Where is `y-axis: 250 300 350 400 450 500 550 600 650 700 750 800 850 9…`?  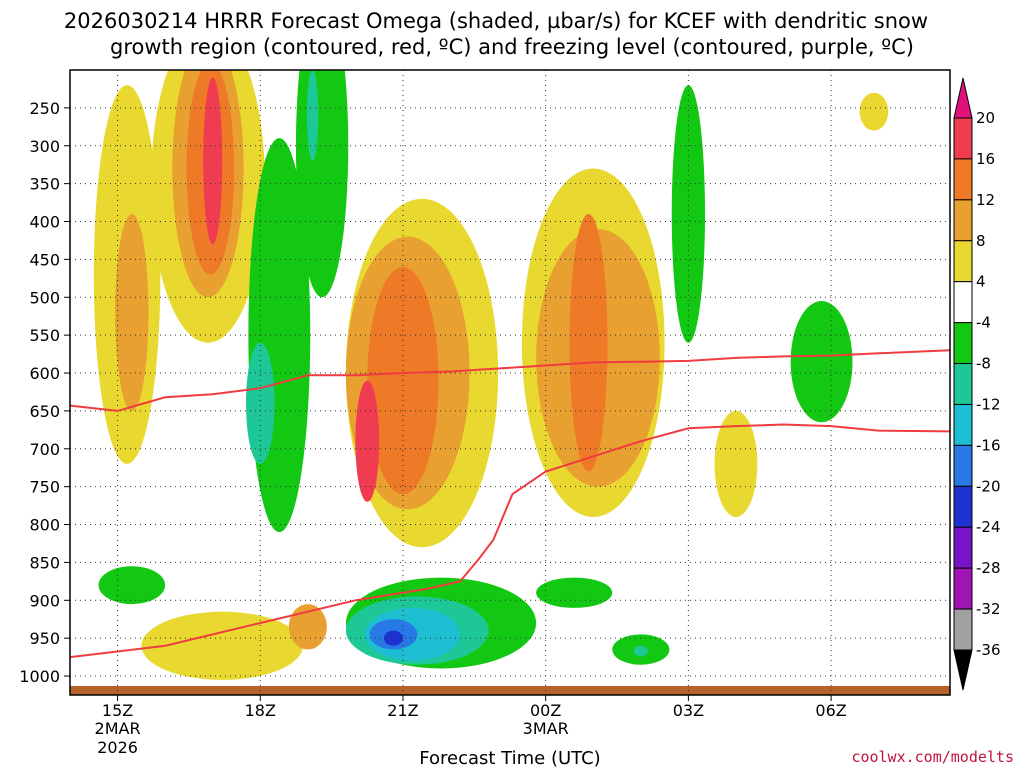 y-axis: 250 300 350 400 450 500 550 600 650 700 750 800 850 9… is located at coordinates (44, 392).